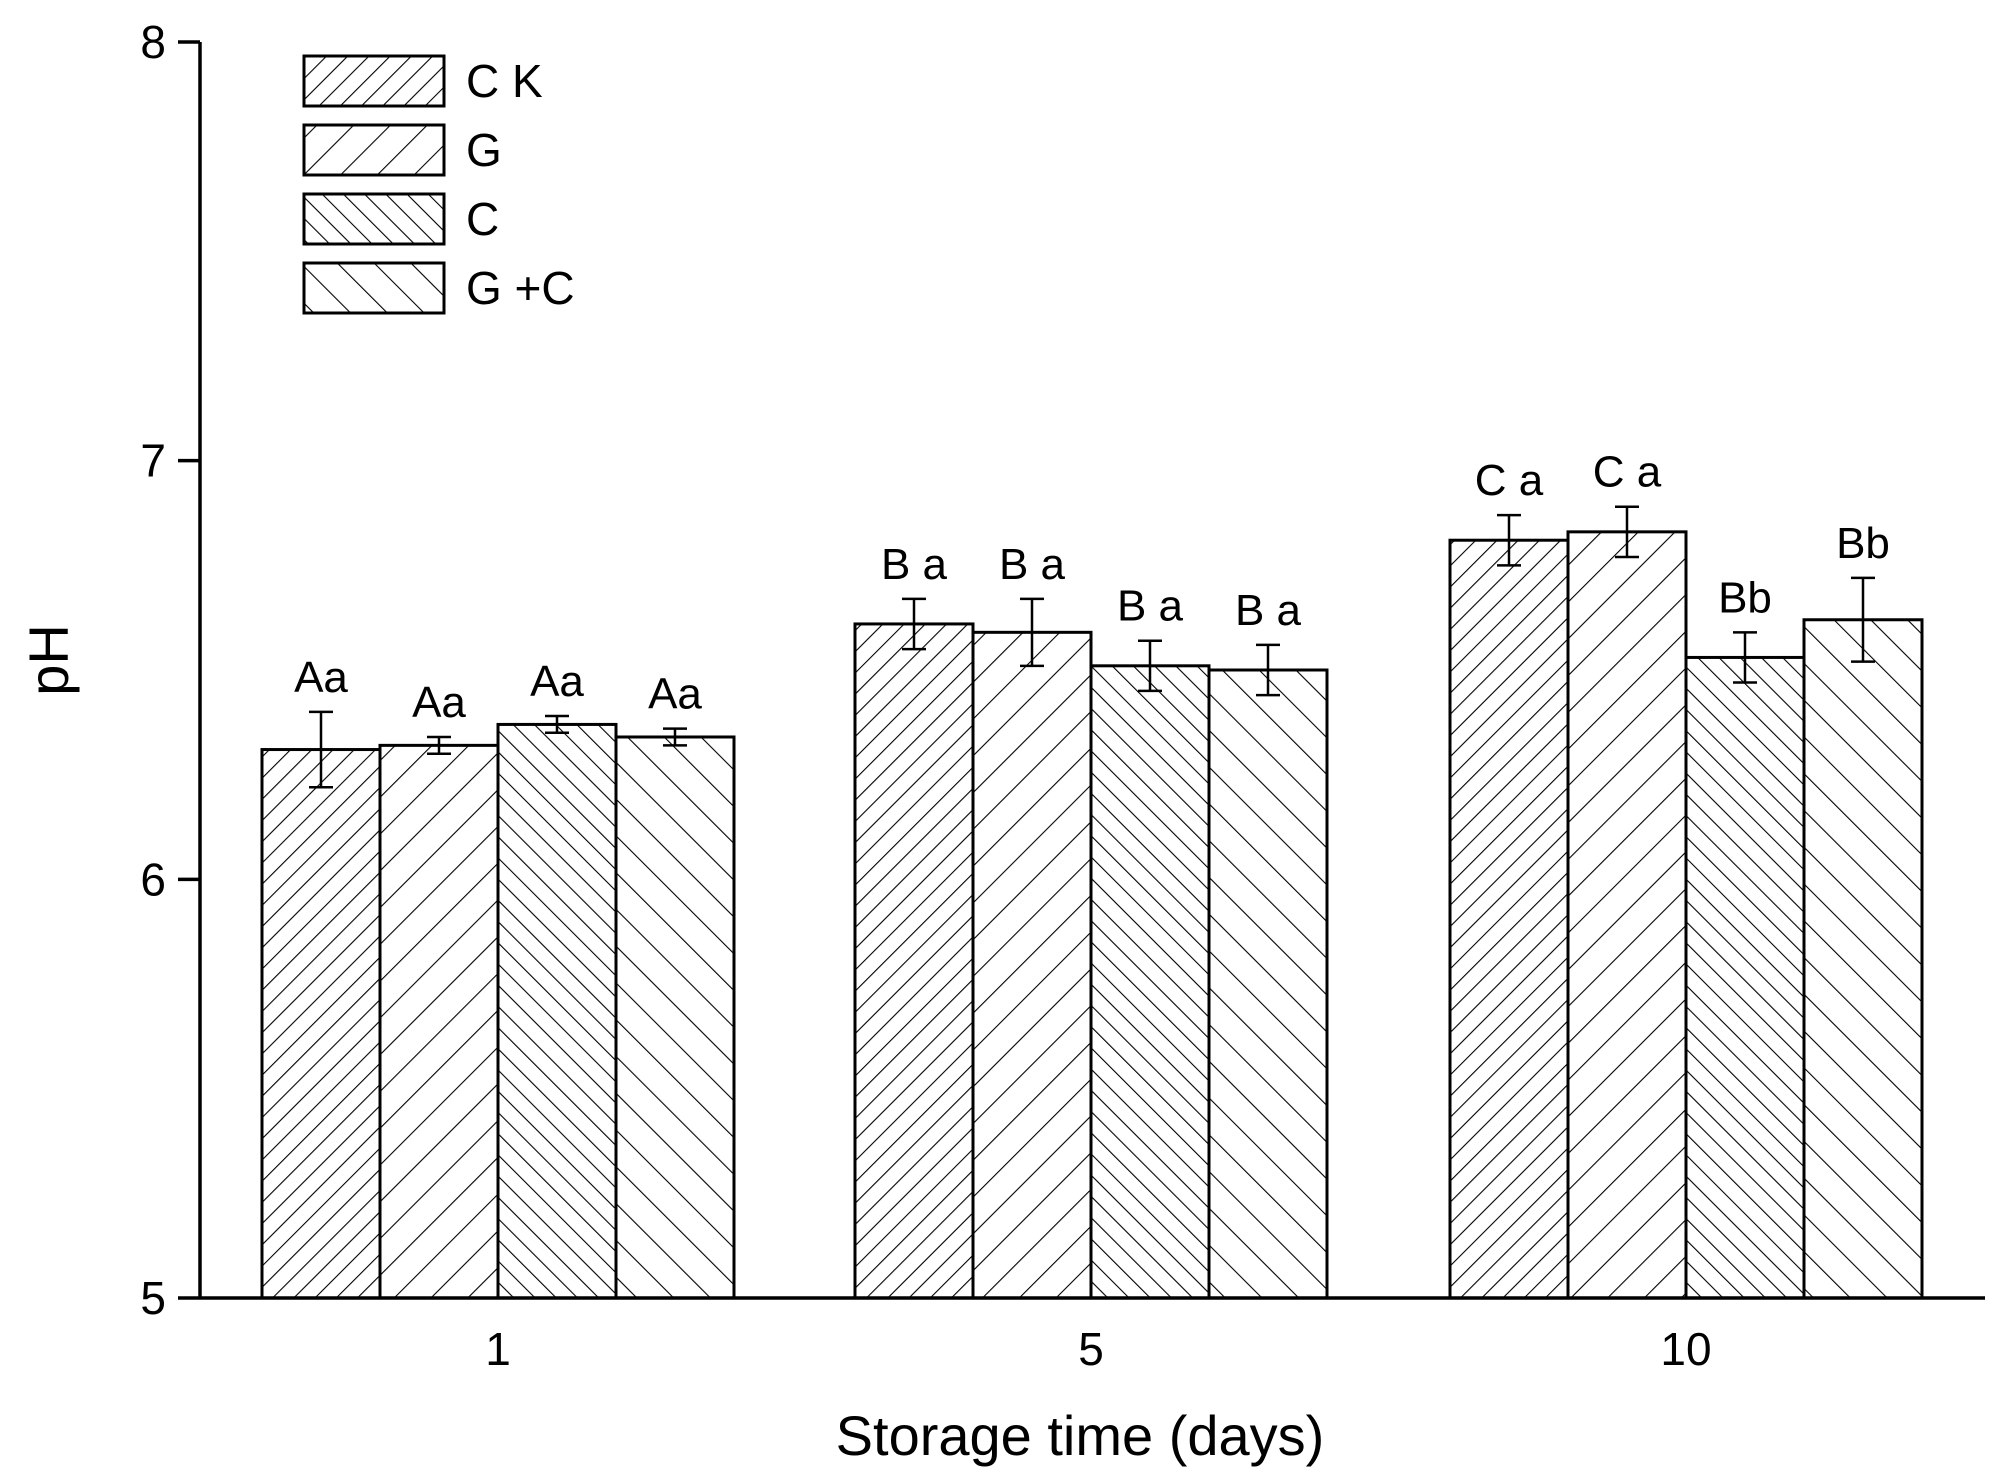 This screenshot has width=1992, height=1475. I want to click on y-axis-label: pH, so click(48, 660).